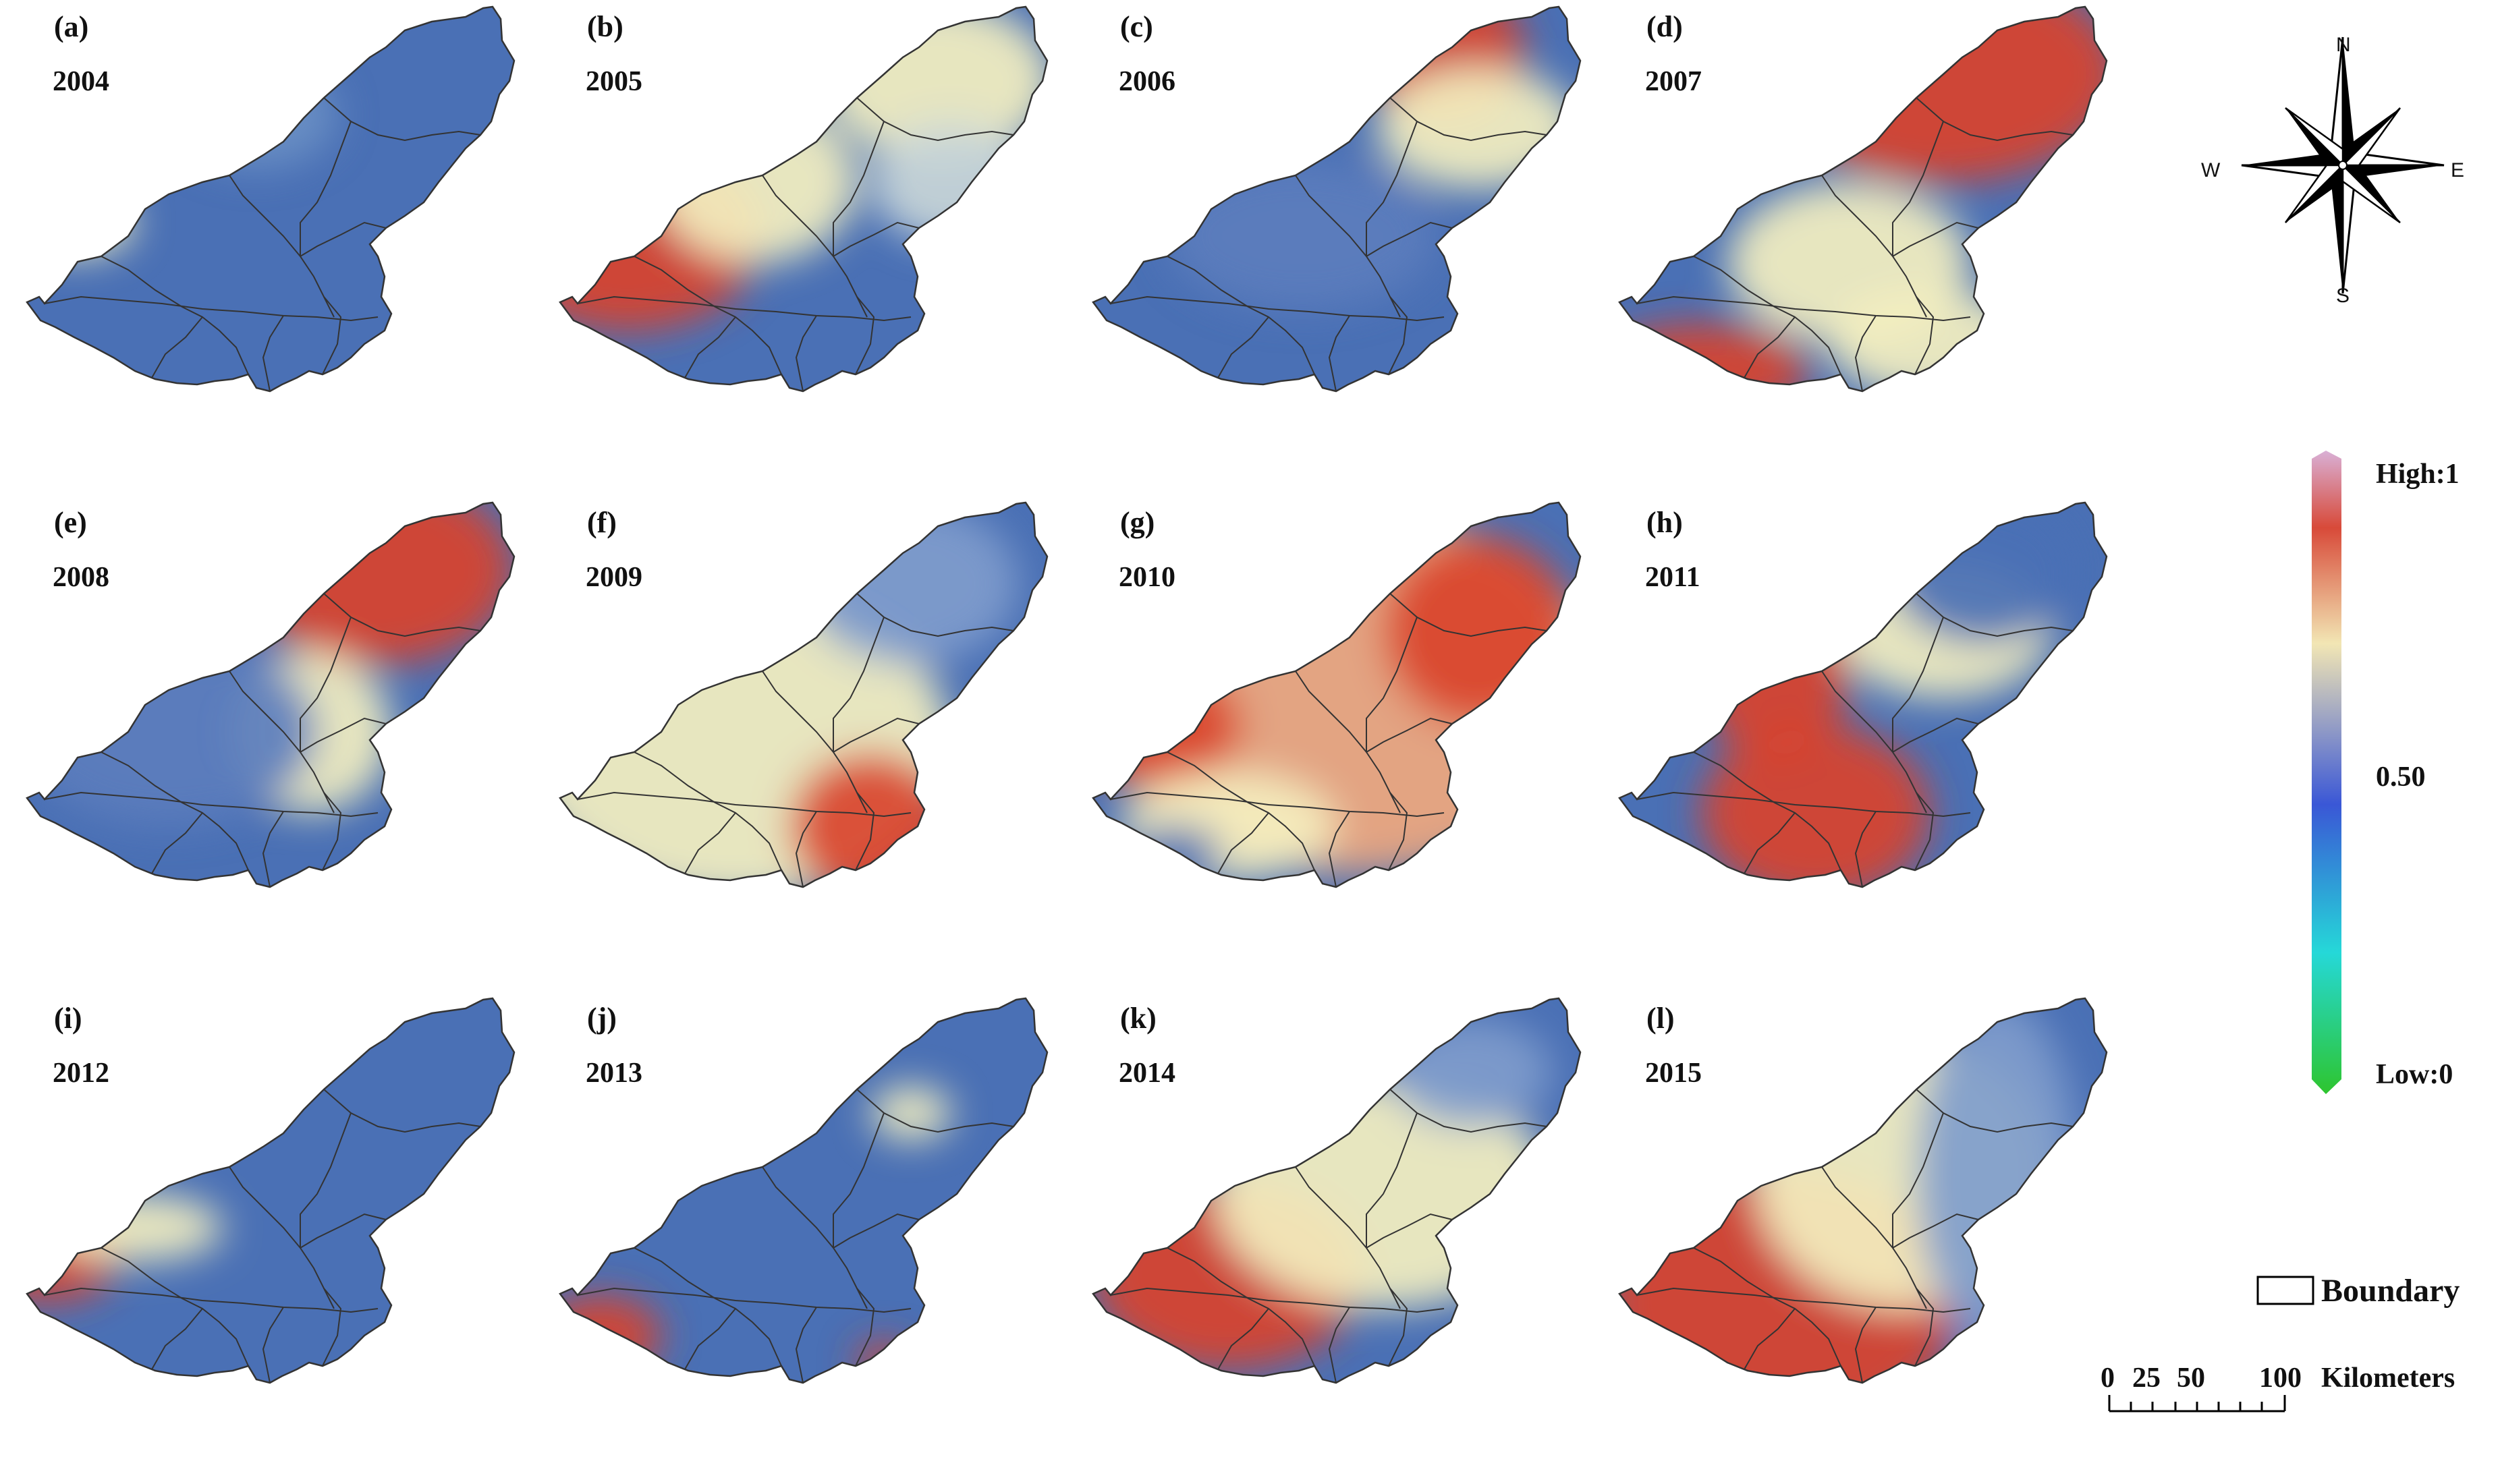 The height and width of the screenshot is (1484, 2500). What do you see at coordinates (2285, 1290) in the screenshot?
I see `boundary-legend-swatch` at bounding box center [2285, 1290].